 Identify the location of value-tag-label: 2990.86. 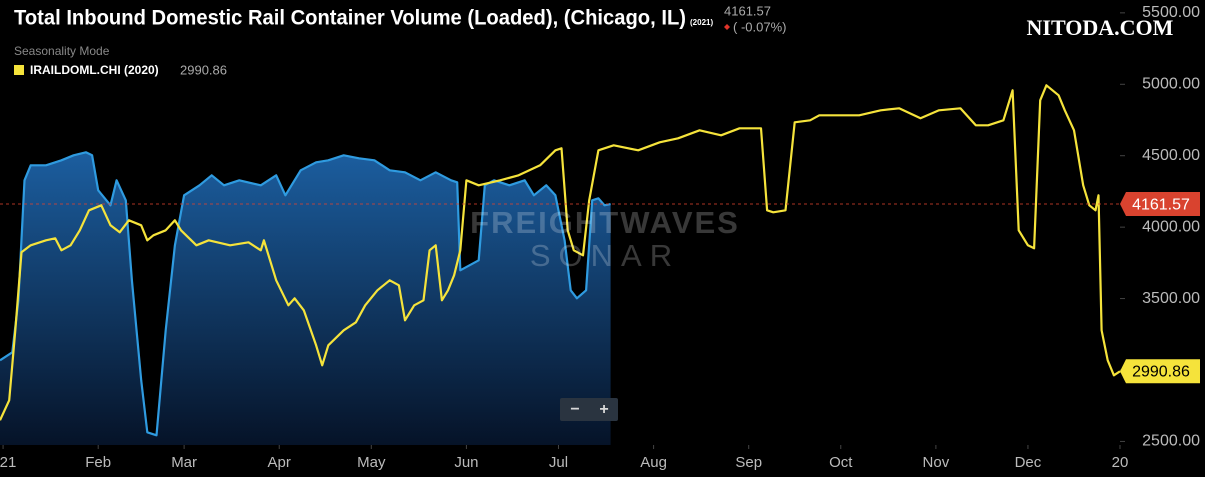
(1161, 372).